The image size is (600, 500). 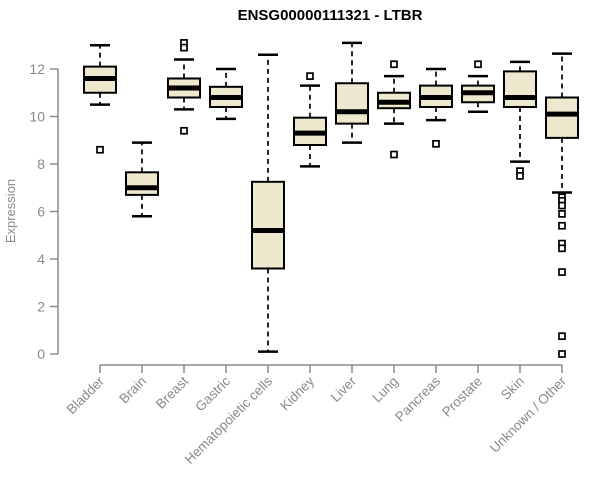 What do you see at coordinates (385, 390) in the screenshot?
I see `x-category-label: Lung` at bounding box center [385, 390].